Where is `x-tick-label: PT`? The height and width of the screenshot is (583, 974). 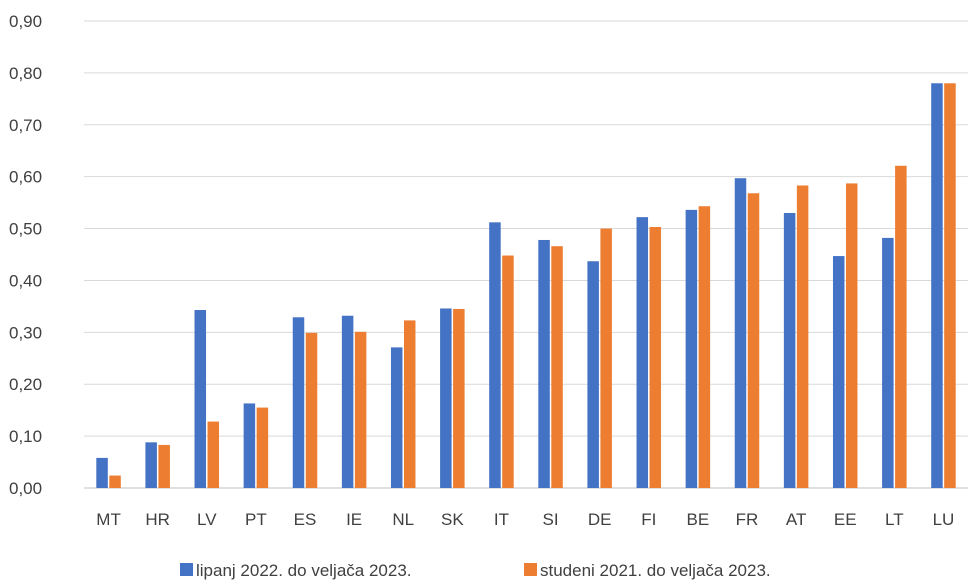 x-tick-label: PT is located at coordinates (256, 519).